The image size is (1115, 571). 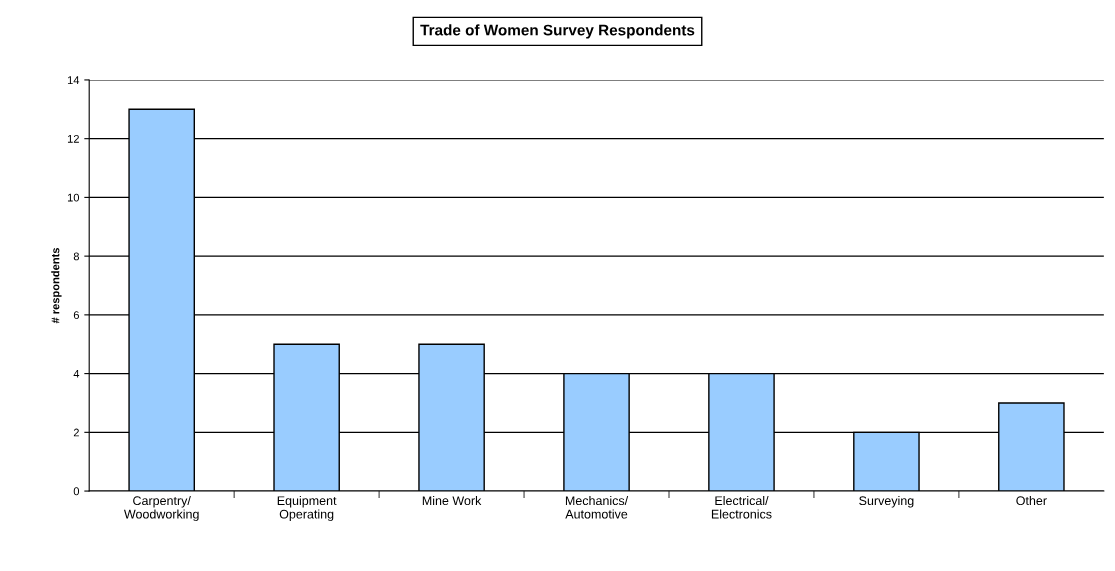 What do you see at coordinates (76, 256) in the screenshot?
I see `y-tick-label: 8` at bounding box center [76, 256].